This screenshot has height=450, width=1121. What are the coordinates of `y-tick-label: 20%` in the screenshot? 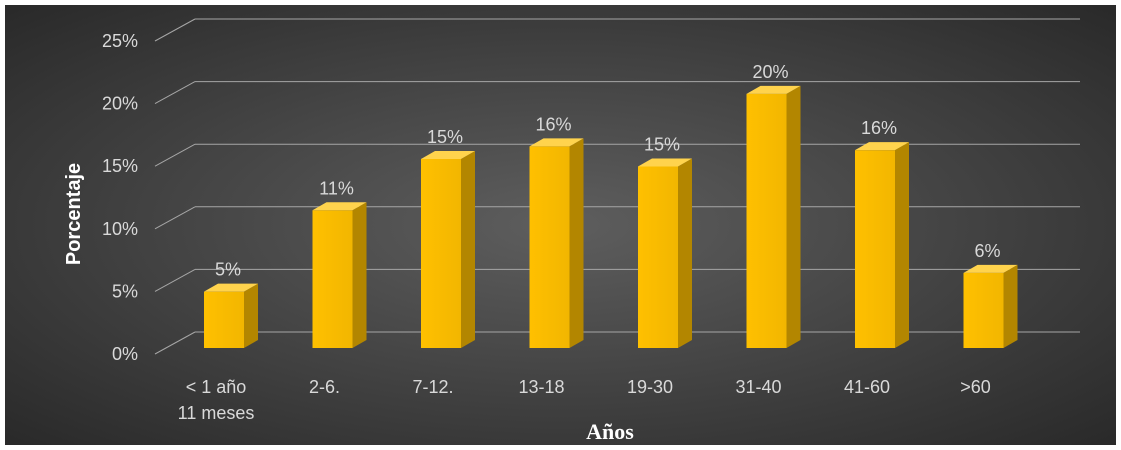 It's located at (120, 104).